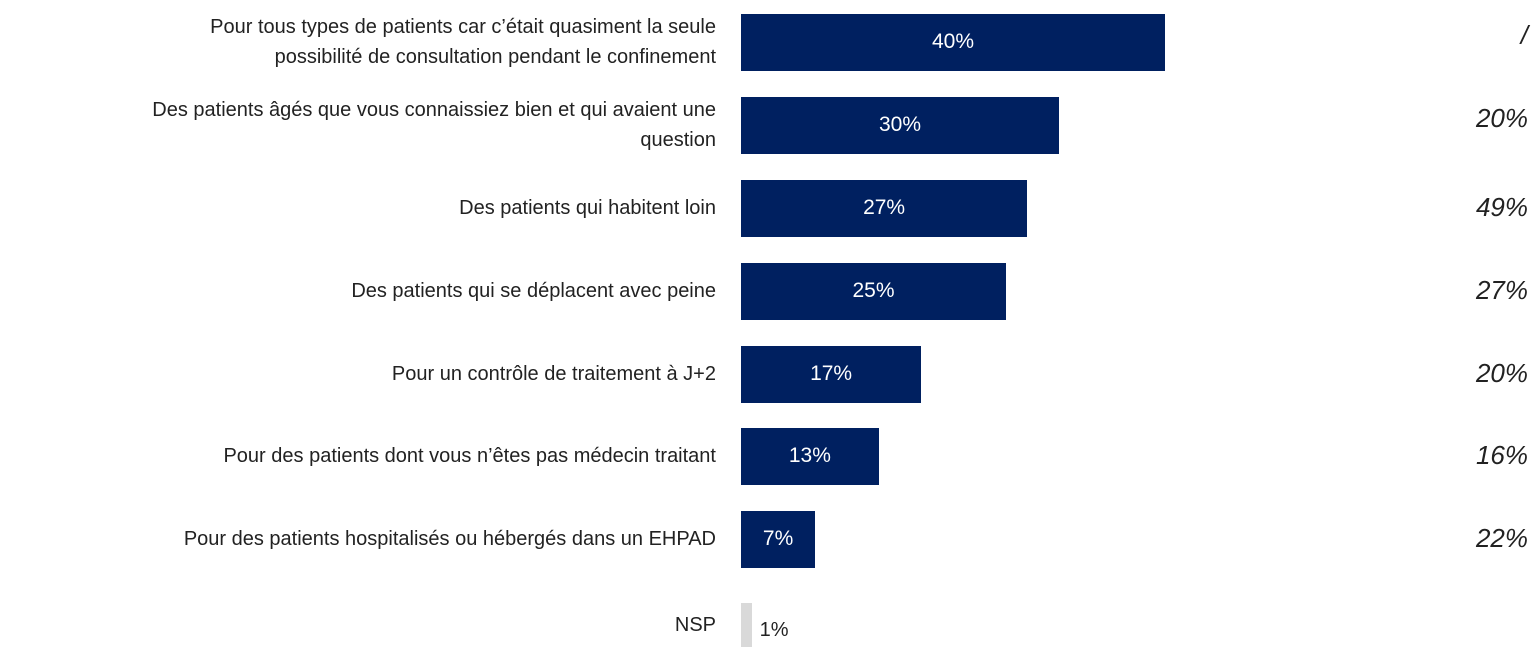 The height and width of the screenshot is (655, 1534). Describe the element at coordinates (1501, 207) in the screenshot. I see `comparison-label: 49%` at that location.